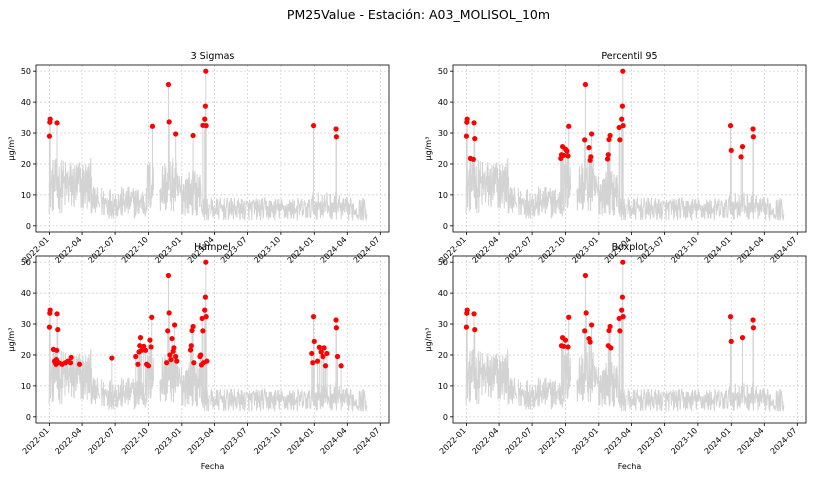 This screenshot has height=477, width=837. What do you see at coordinates (26, 386) in the screenshot?
I see `y-tick-label: 10` at bounding box center [26, 386].